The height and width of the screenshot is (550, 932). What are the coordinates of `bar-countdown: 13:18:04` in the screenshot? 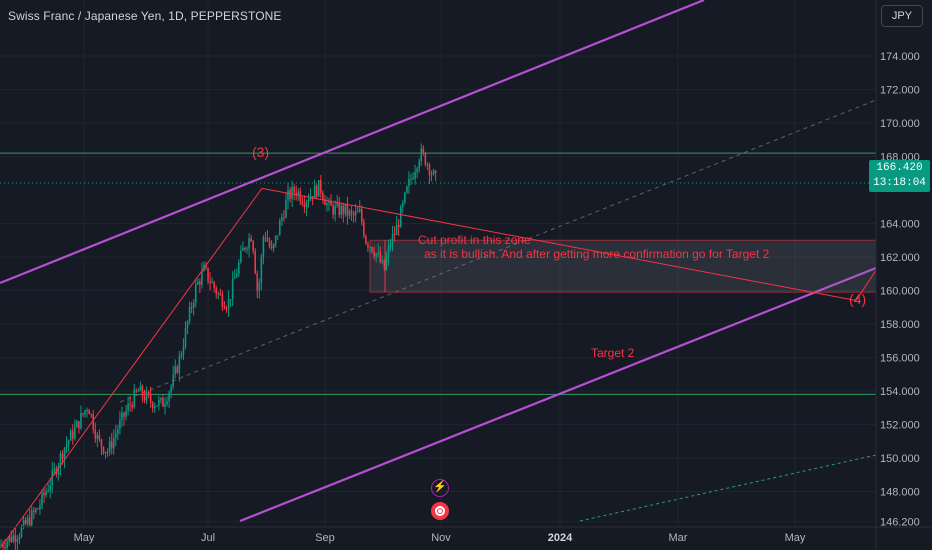 It's located at (899, 183).